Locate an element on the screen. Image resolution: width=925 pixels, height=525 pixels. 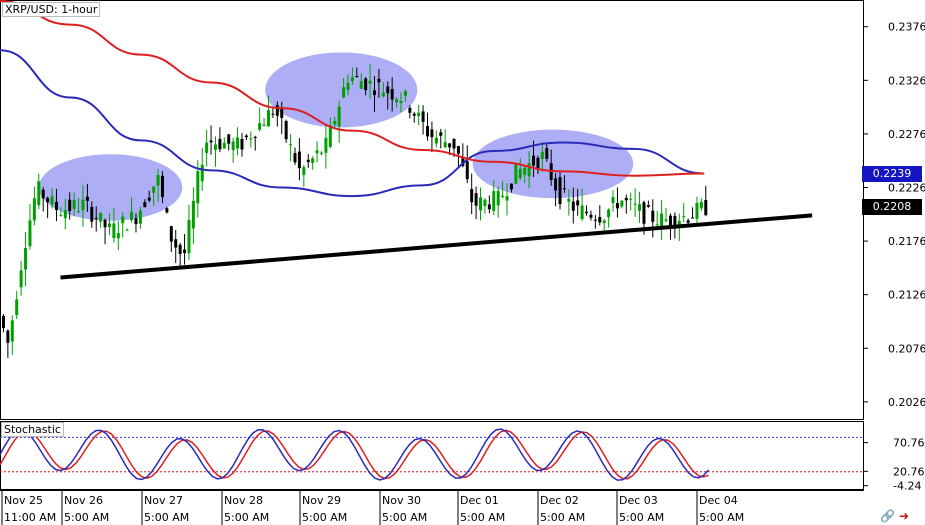
x-time-label-5: 5:00 AM is located at coordinates (404, 517).